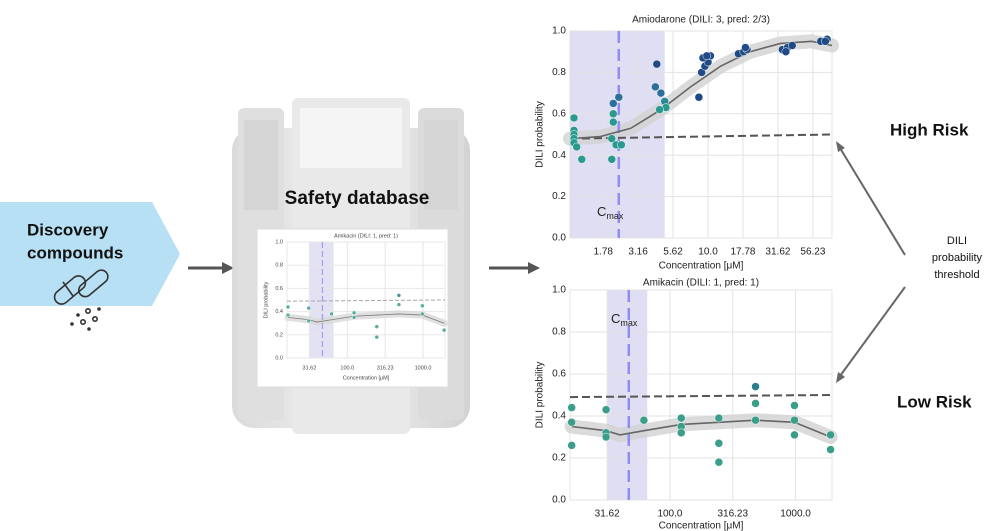 The height and width of the screenshot is (531, 1001). I want to click on chart-title: Amikacin (DILI: 1, pred: 1), so click(701, 283).